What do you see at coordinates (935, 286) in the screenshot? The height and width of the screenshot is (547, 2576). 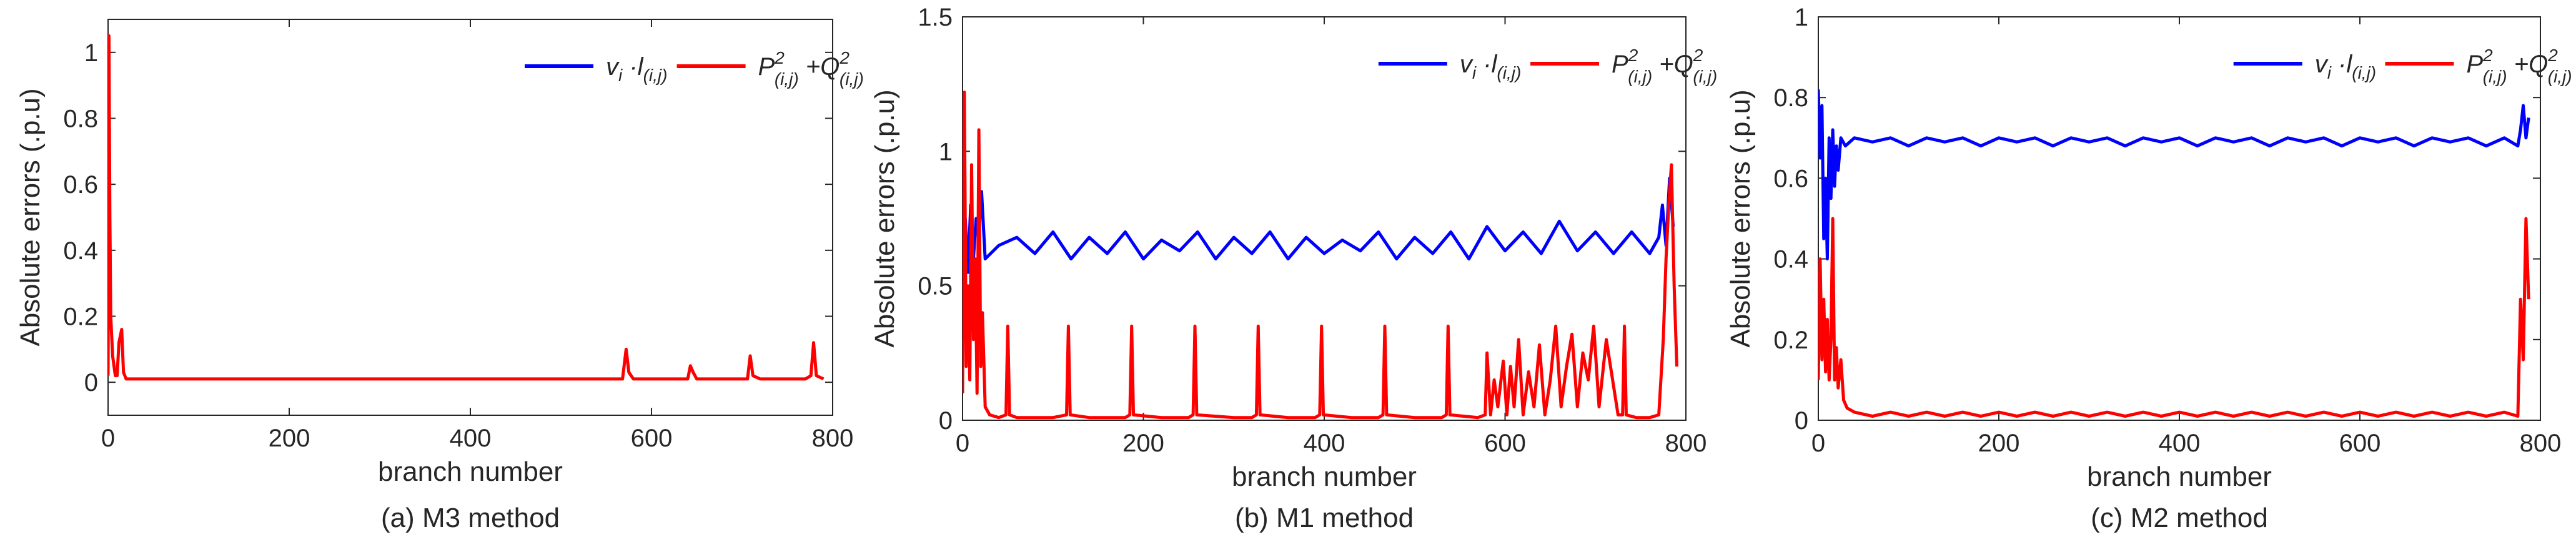 I see `y-tick-label: 0.5` at bounding box center [935, 286].